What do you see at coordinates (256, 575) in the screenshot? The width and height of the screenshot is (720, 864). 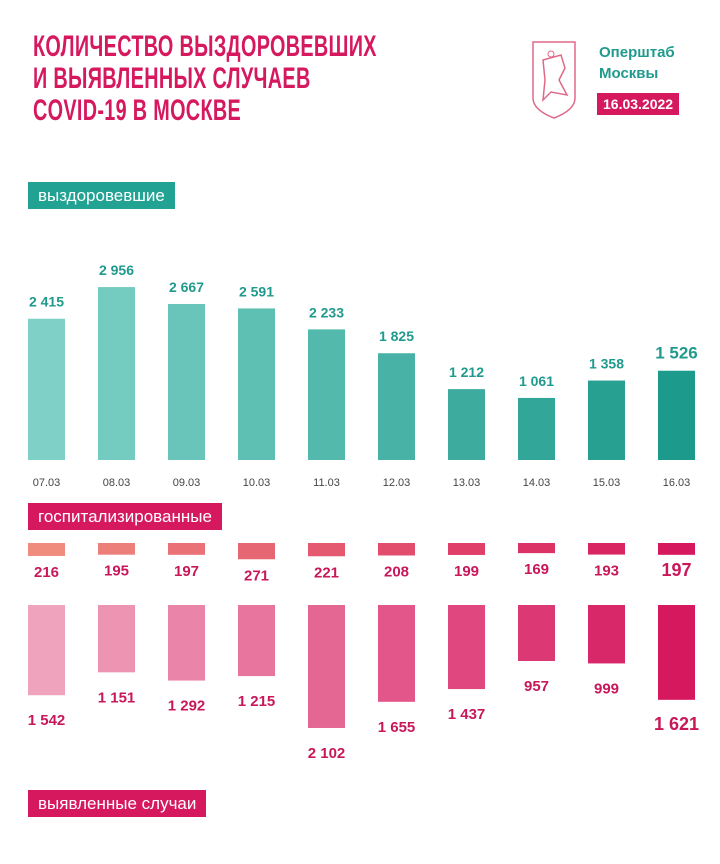 I see `hospitalized-value-label: 271` at bounding box center [256, 575].